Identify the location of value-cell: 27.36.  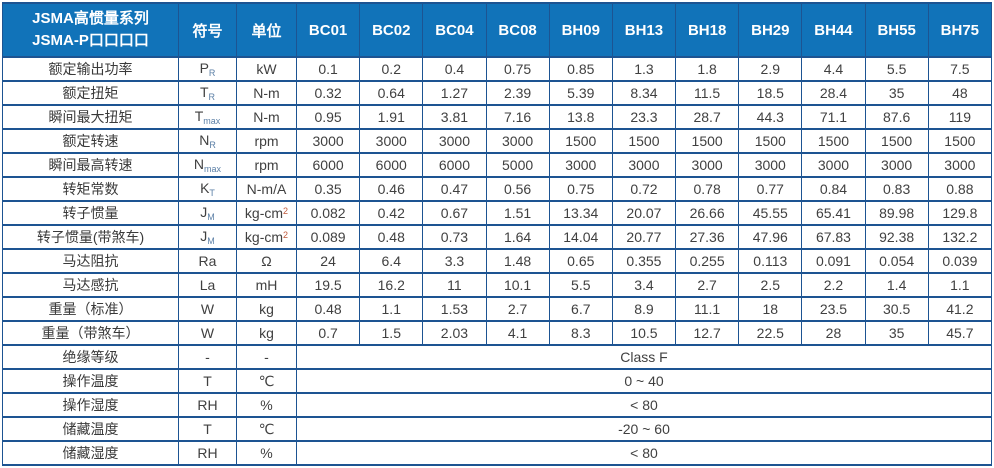
(707, 237).